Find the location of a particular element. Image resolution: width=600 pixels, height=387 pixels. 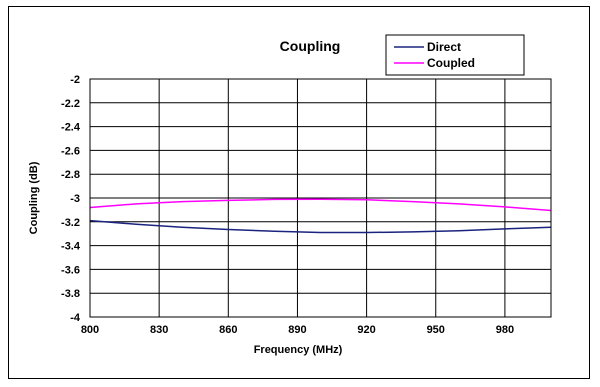

legend: Direct Coupled is located at coordinates (455, 55).